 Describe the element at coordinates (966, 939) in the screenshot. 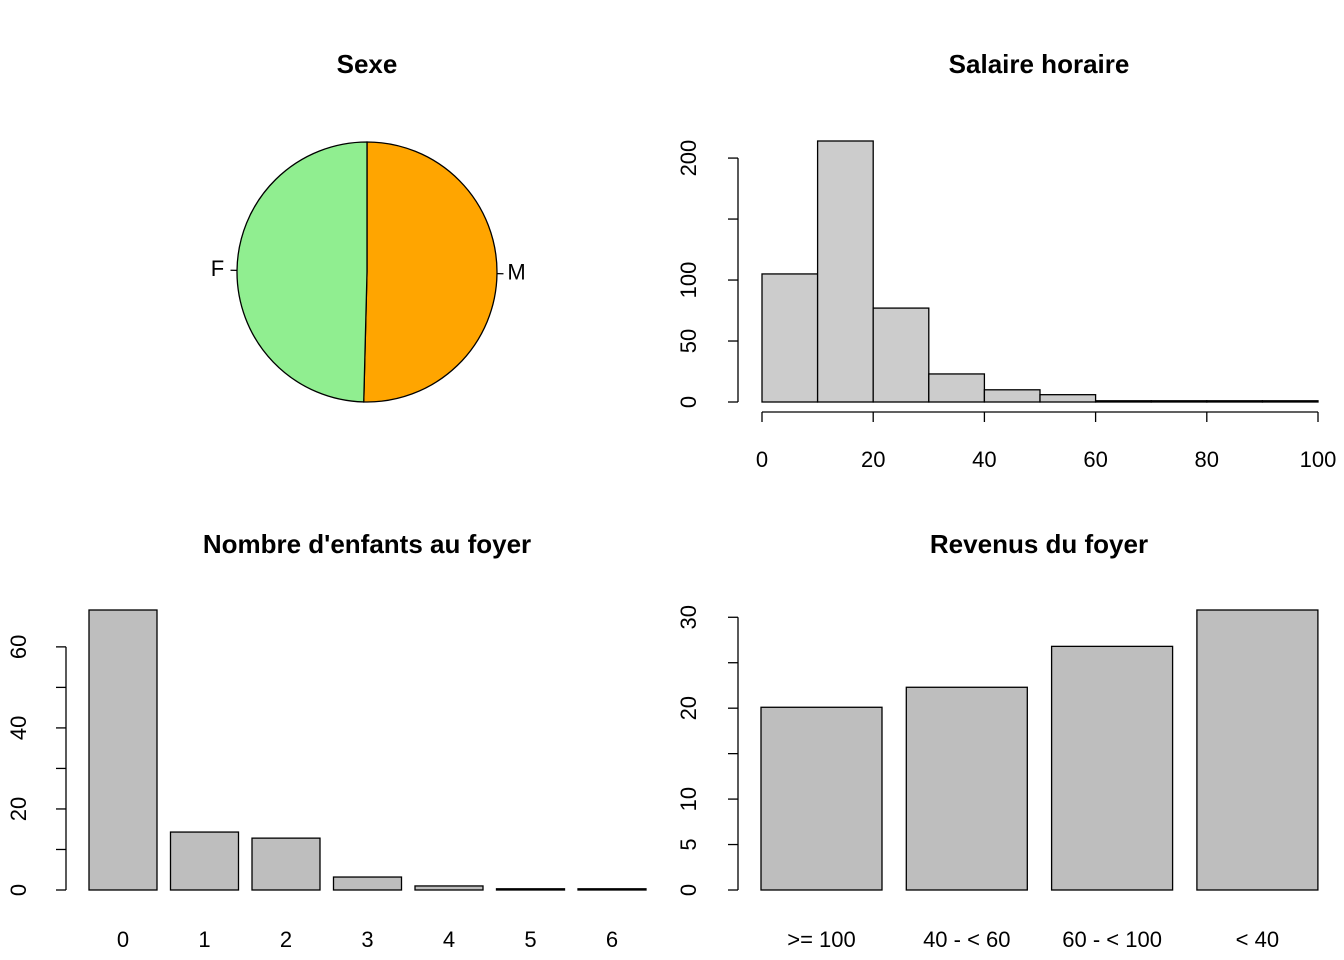

I see `x-tick-label: 40 - < 60` at that location.